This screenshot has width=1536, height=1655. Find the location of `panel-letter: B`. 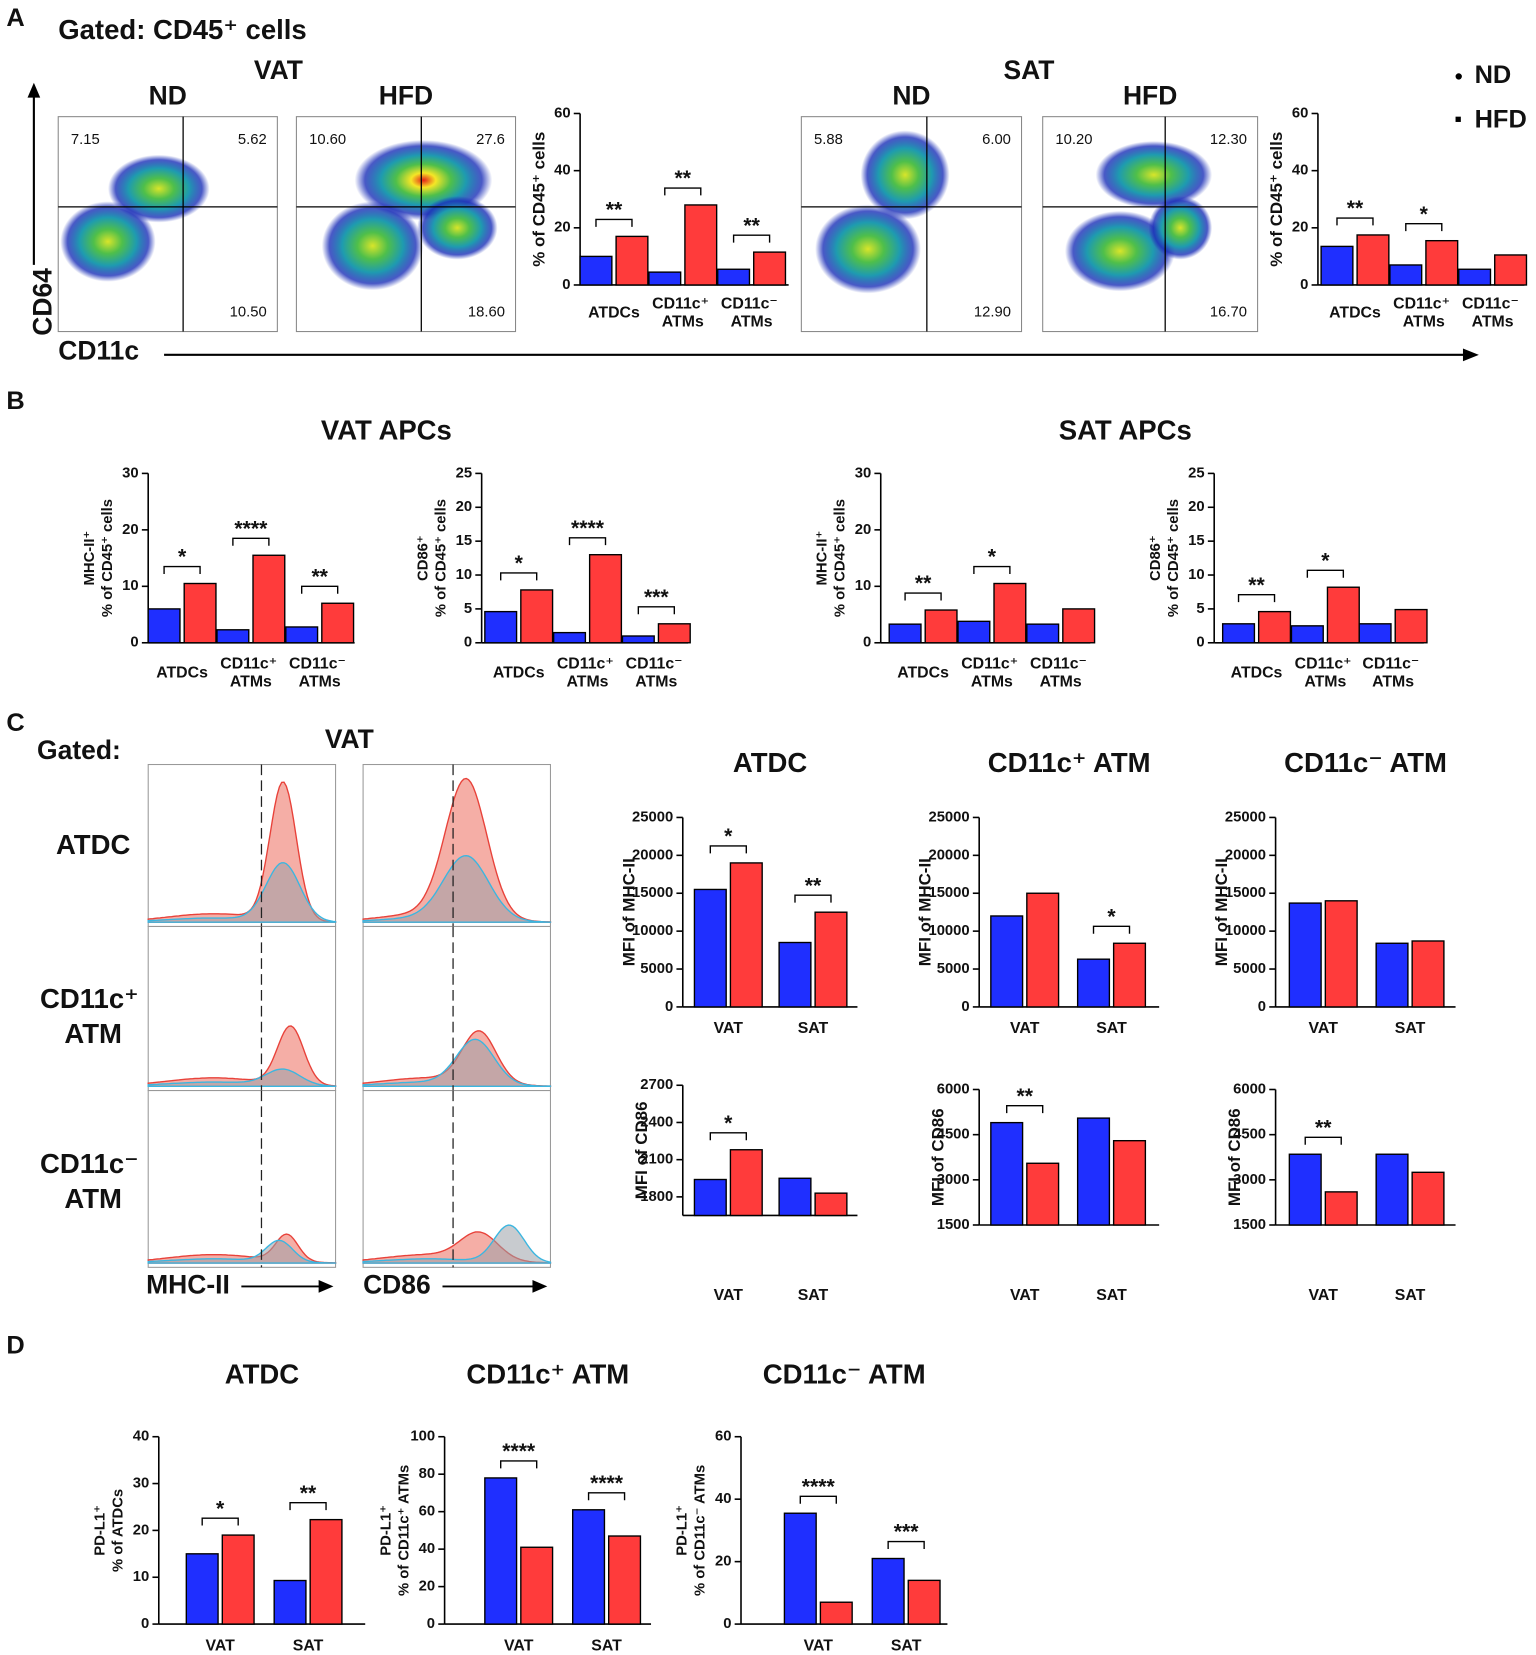

panel-letter: B is located at coordinates (15, 401).